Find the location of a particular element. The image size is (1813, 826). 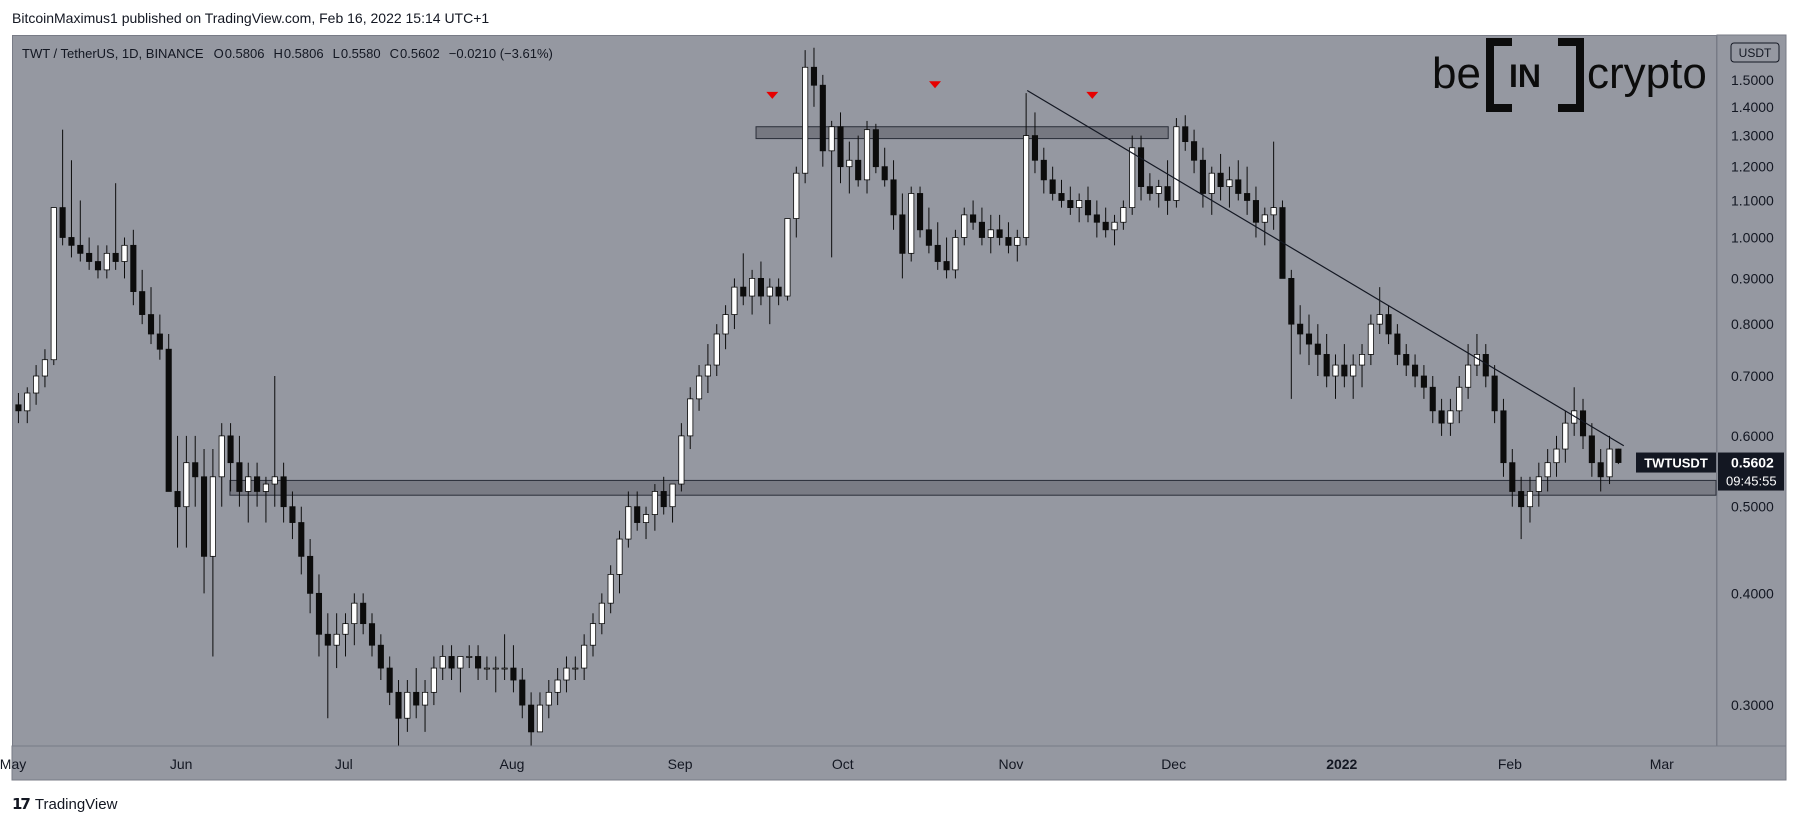

price-tick-label: 0.4000 is located at coordinates (1752, 593).